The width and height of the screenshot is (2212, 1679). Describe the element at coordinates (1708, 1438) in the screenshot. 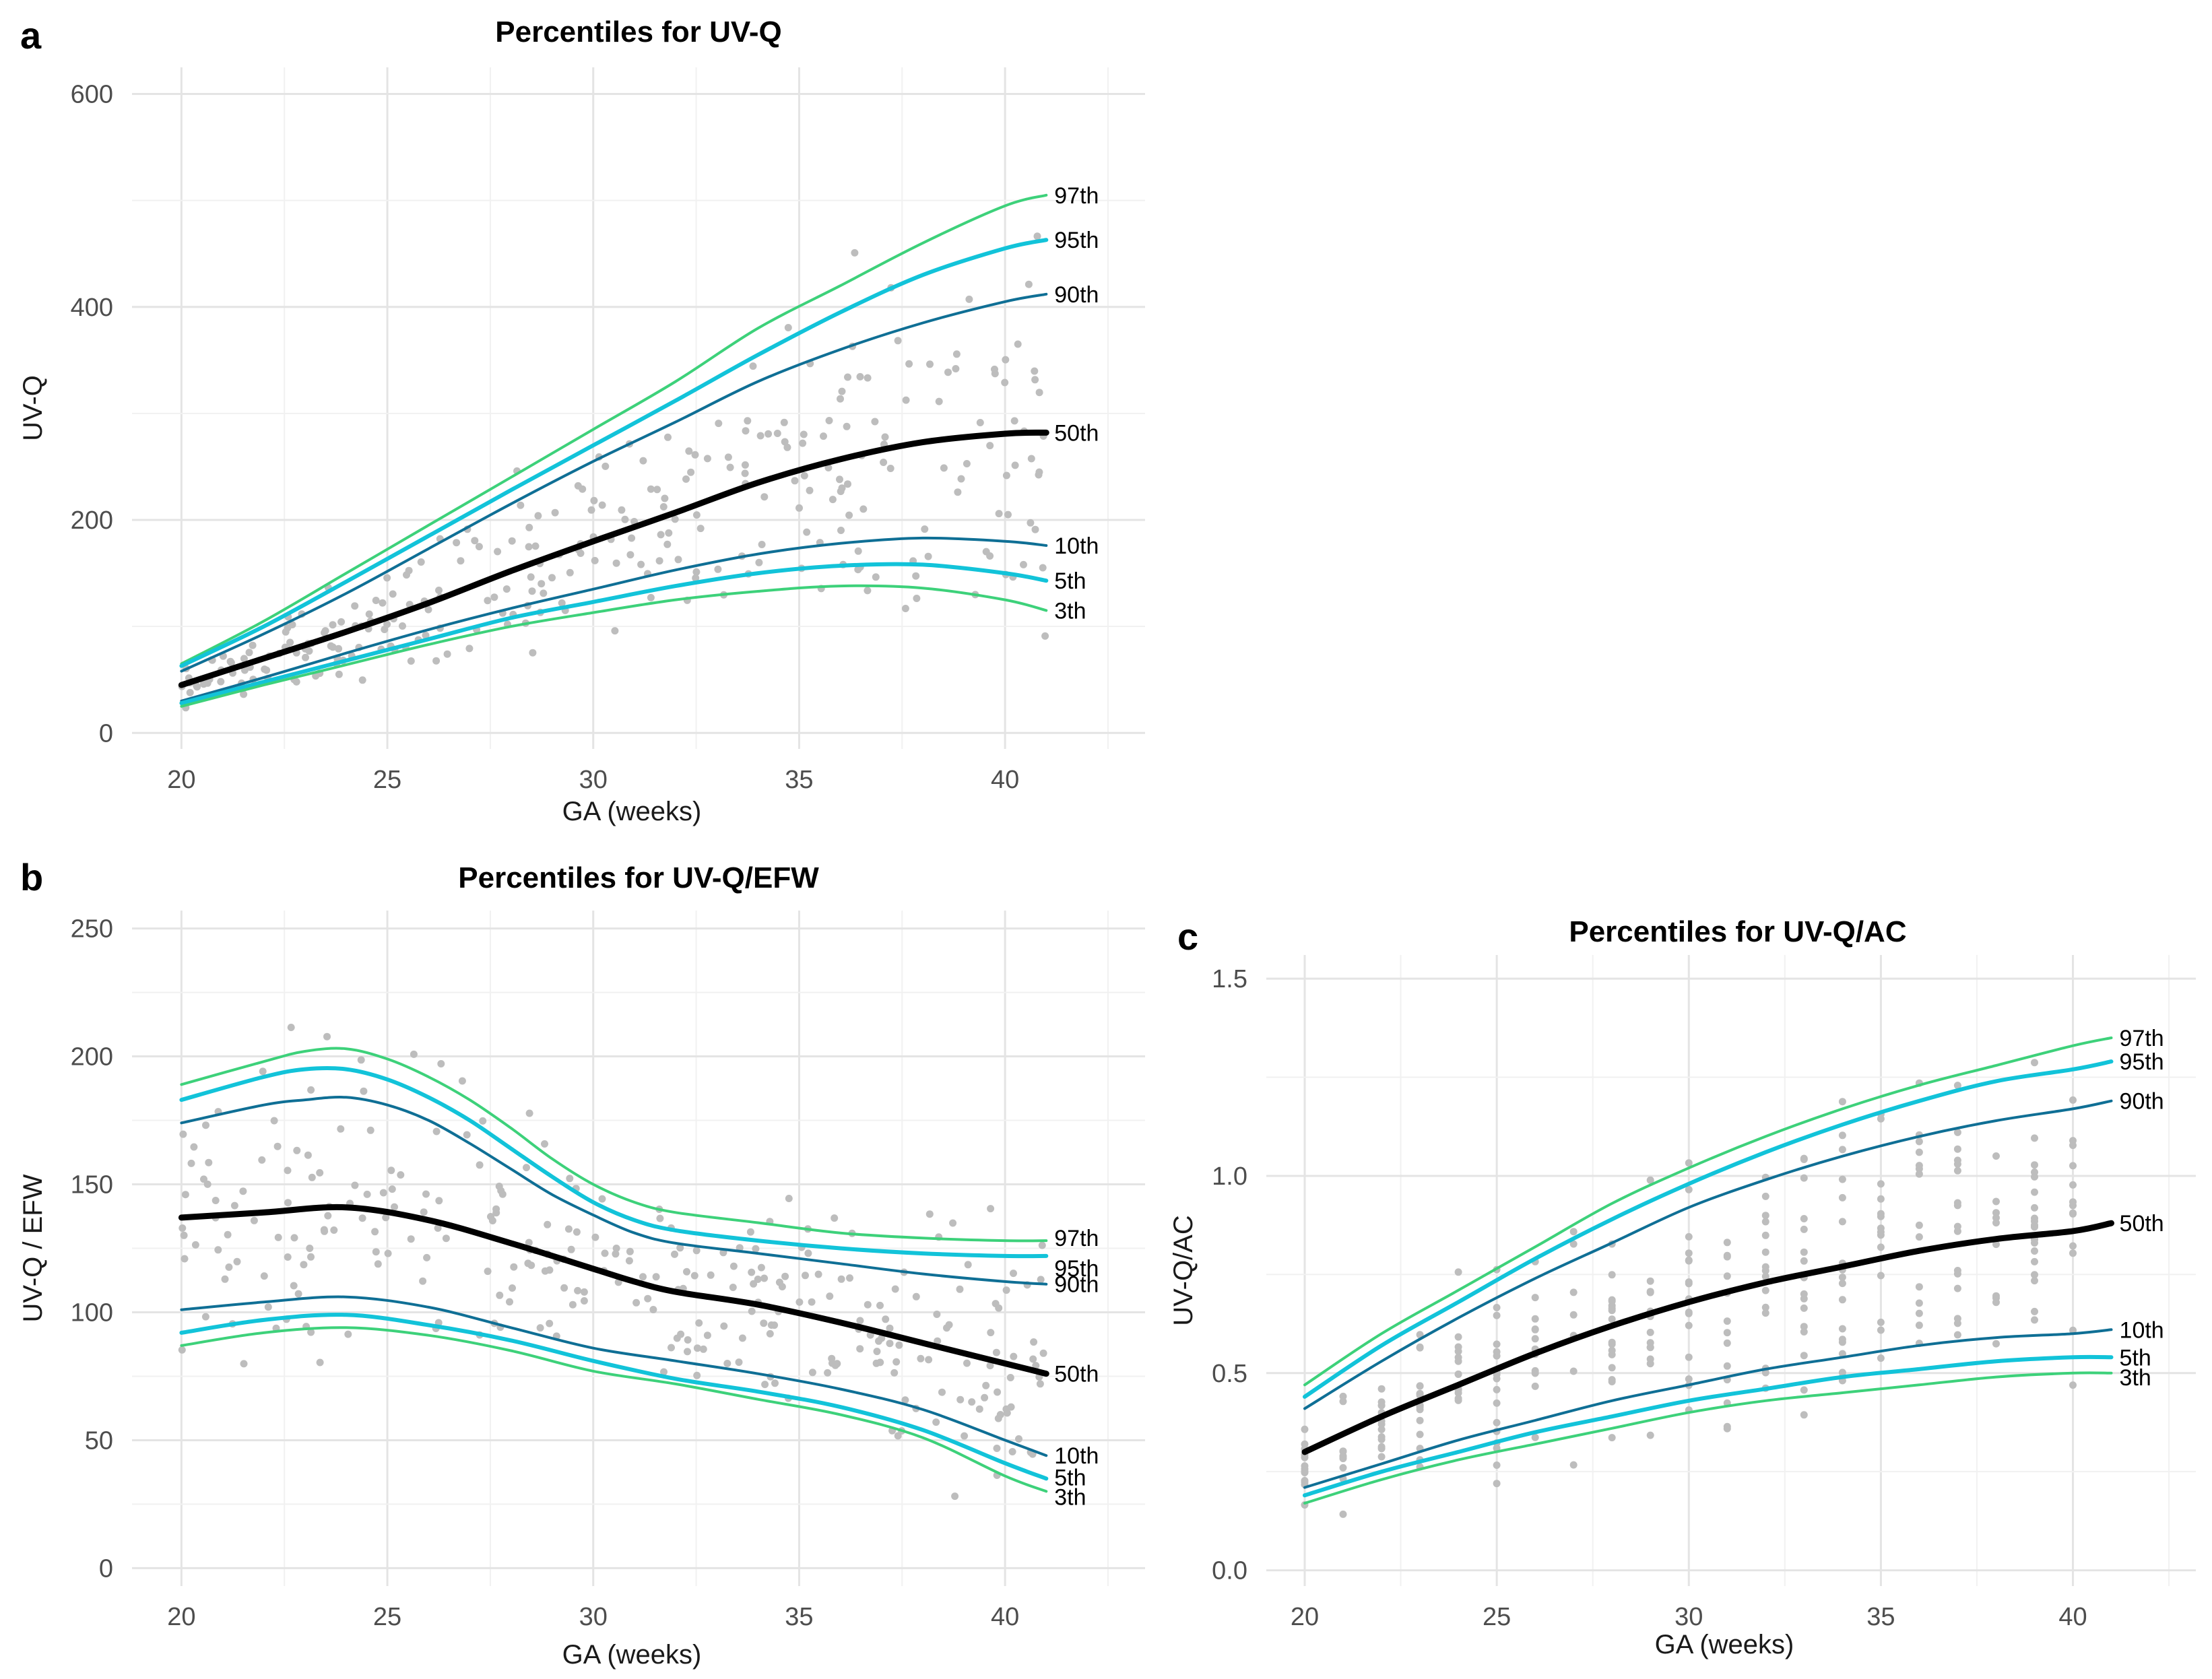

I see `series-line-3th` at that location.